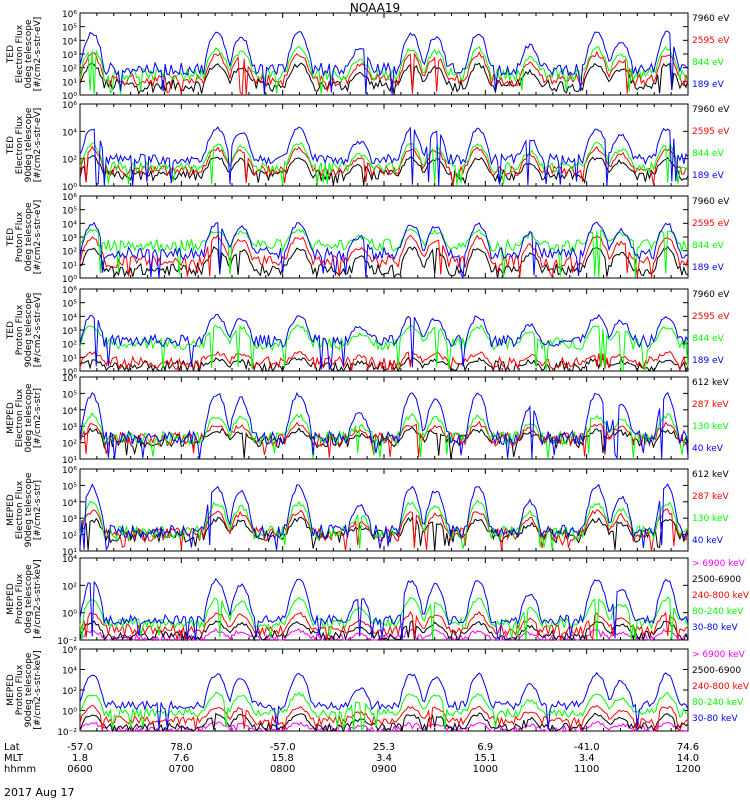 The width and height of the screenshot is (750, 800). Describe the element at coordinates (710, 475) in the screenshot. I see `legend-entry: 612 keV` at that location.